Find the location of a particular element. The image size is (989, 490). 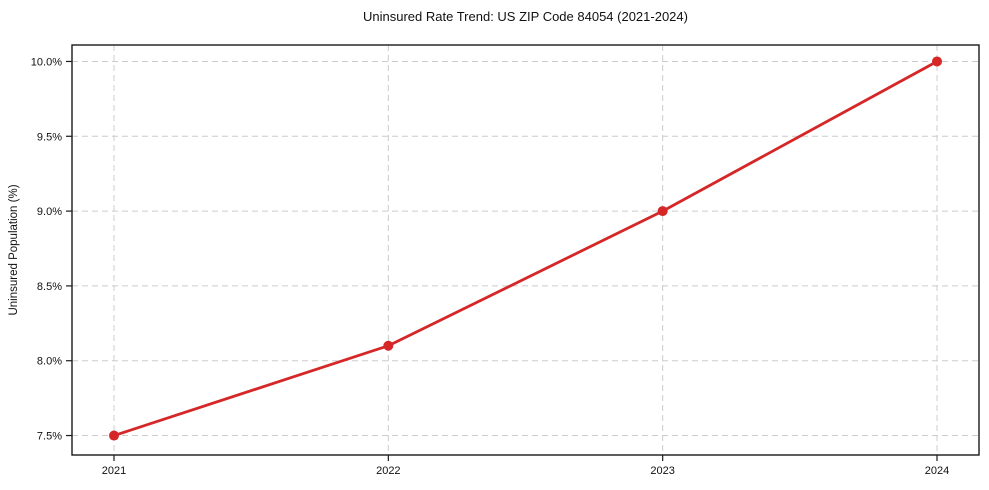

y-tick-label: 9.5% is located at coordinates (49, 137).